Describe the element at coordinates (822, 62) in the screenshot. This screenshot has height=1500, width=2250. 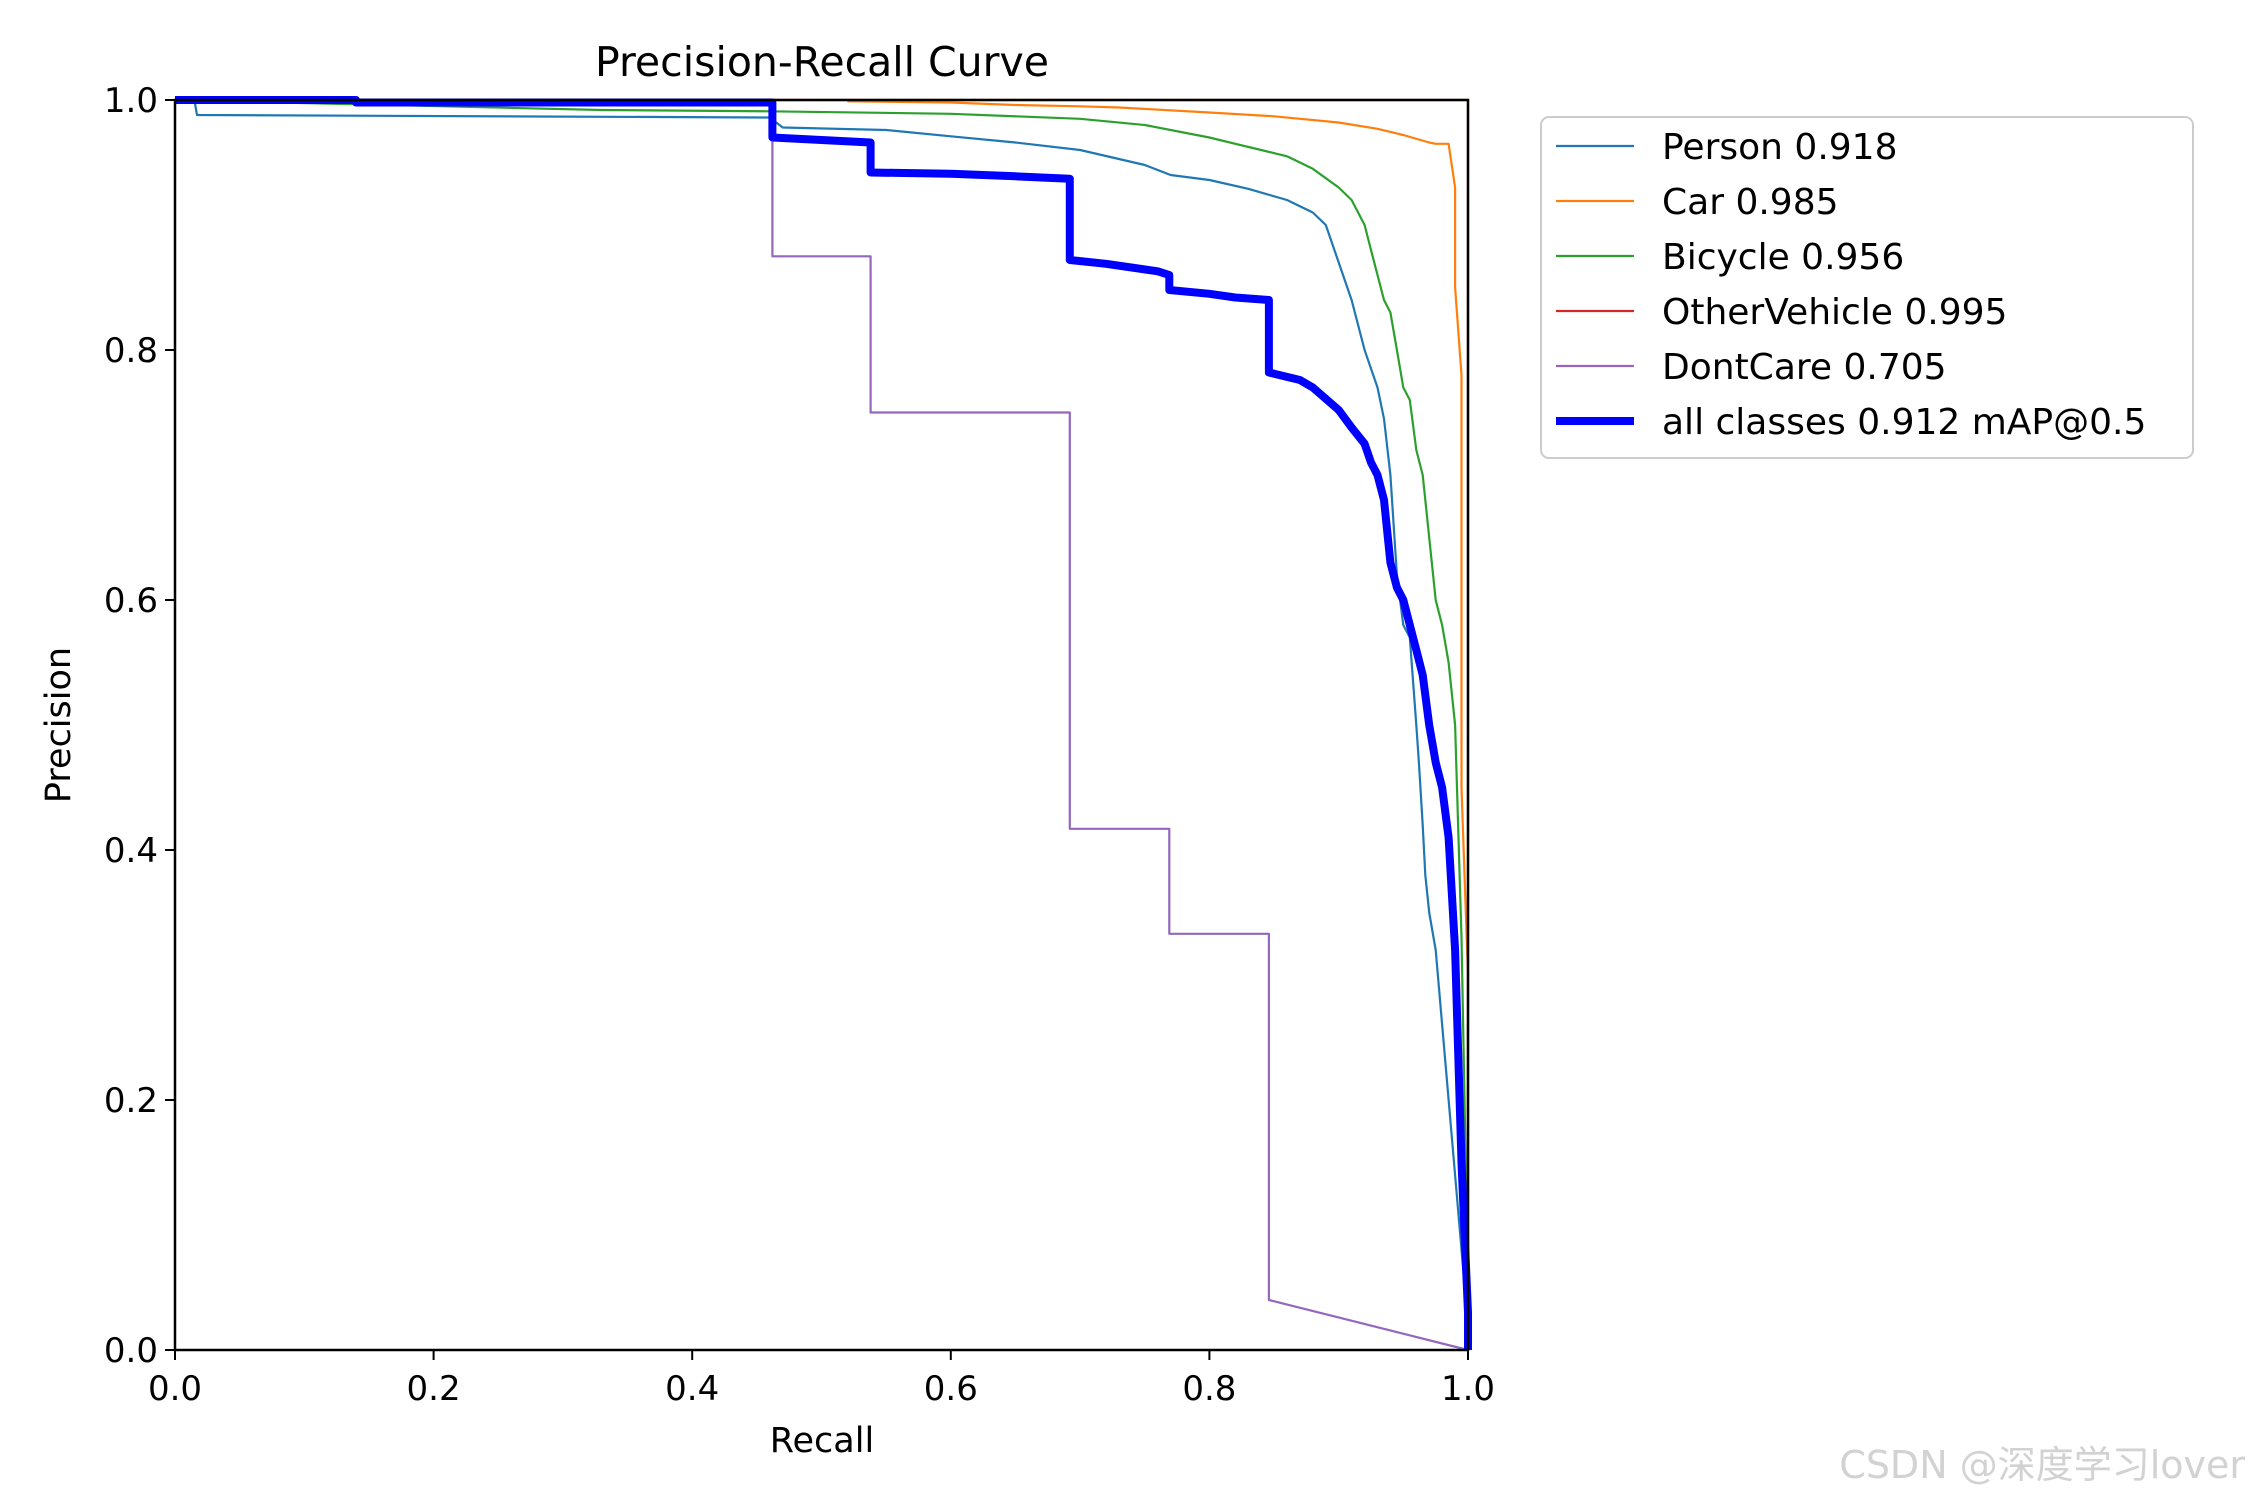
I see `chart-title: Precision-Recall Curve` at that location.